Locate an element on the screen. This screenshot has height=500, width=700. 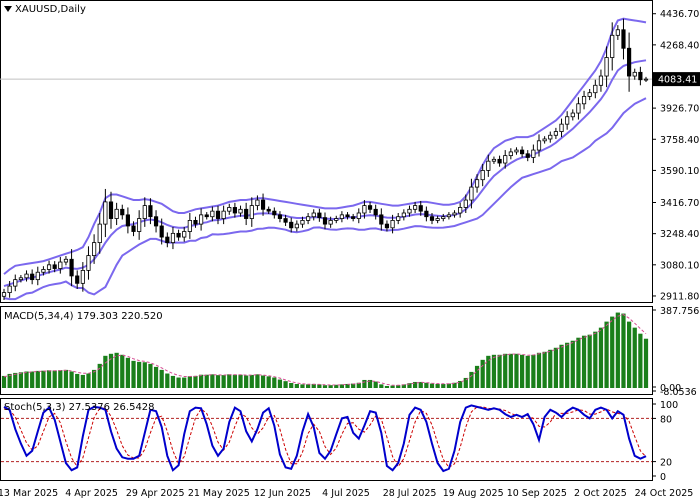
stoch-tick-label: 80 is located at coordinates (666, 419).